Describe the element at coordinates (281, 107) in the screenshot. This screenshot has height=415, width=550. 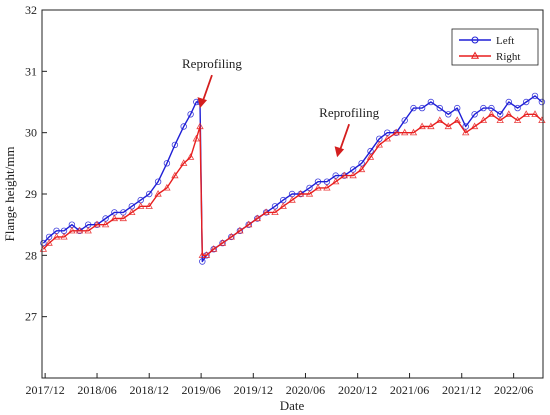
I see `annotation-layer: Reprofiling Reprofiling` at that location.